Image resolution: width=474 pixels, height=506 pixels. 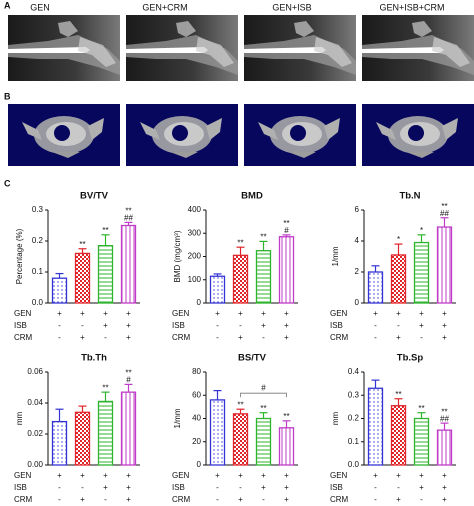 What do you see at coordinates (94, 196) in the screenshot?
I see `chart-title: BV/TV` at bounding box center [94, 196].